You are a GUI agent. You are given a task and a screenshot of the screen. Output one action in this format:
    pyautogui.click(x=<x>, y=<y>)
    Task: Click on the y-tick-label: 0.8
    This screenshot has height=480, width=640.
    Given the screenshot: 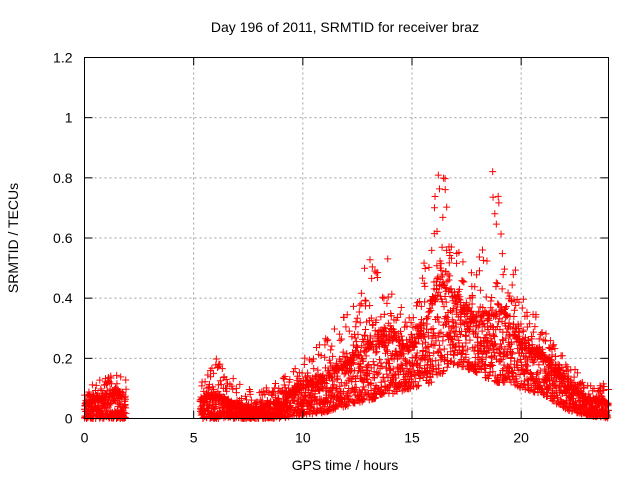 What is the action you would take?
    pyautogui.click(x=63, y=178)
    